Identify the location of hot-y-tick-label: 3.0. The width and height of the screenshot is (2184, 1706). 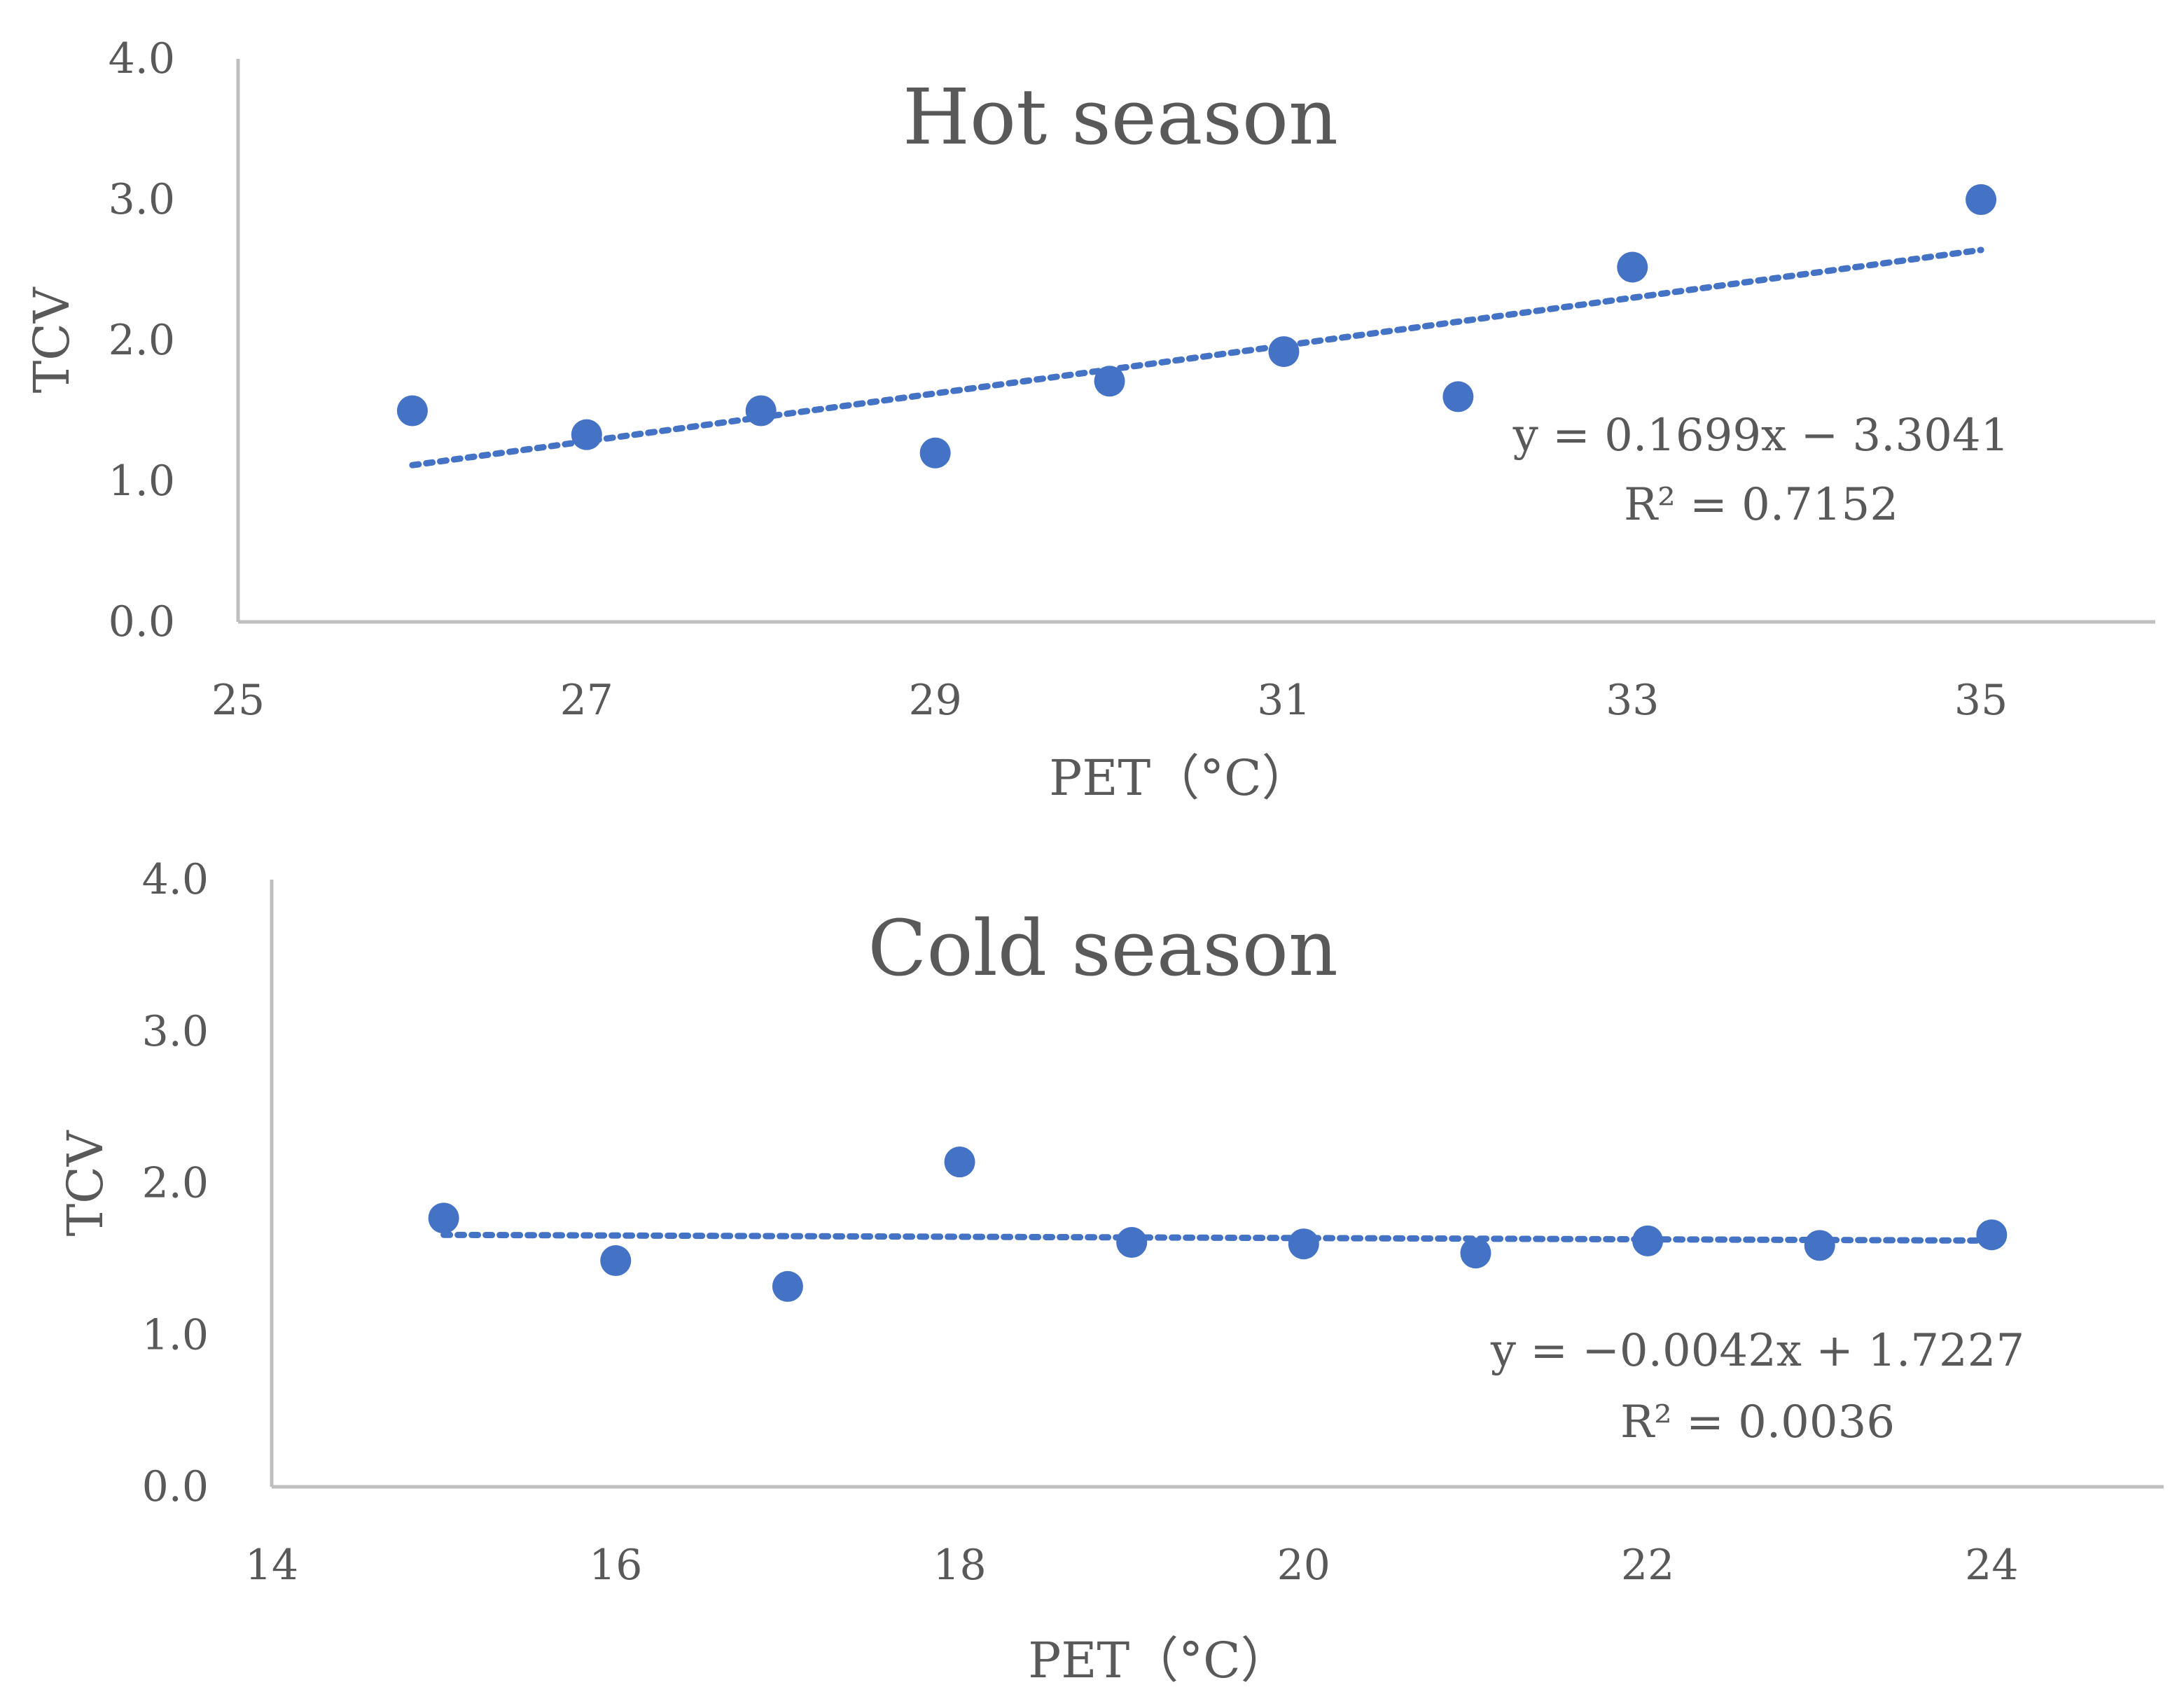
(142, 199).